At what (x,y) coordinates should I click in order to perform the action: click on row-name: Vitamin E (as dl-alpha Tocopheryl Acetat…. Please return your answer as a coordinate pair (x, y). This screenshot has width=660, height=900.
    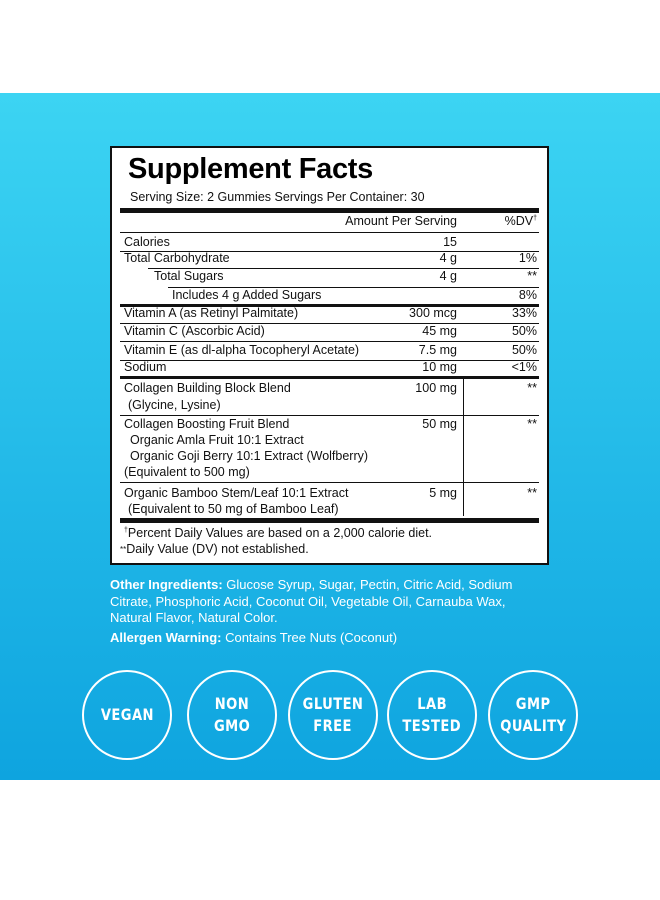
    Looking at the image, I should click on (242, 350).